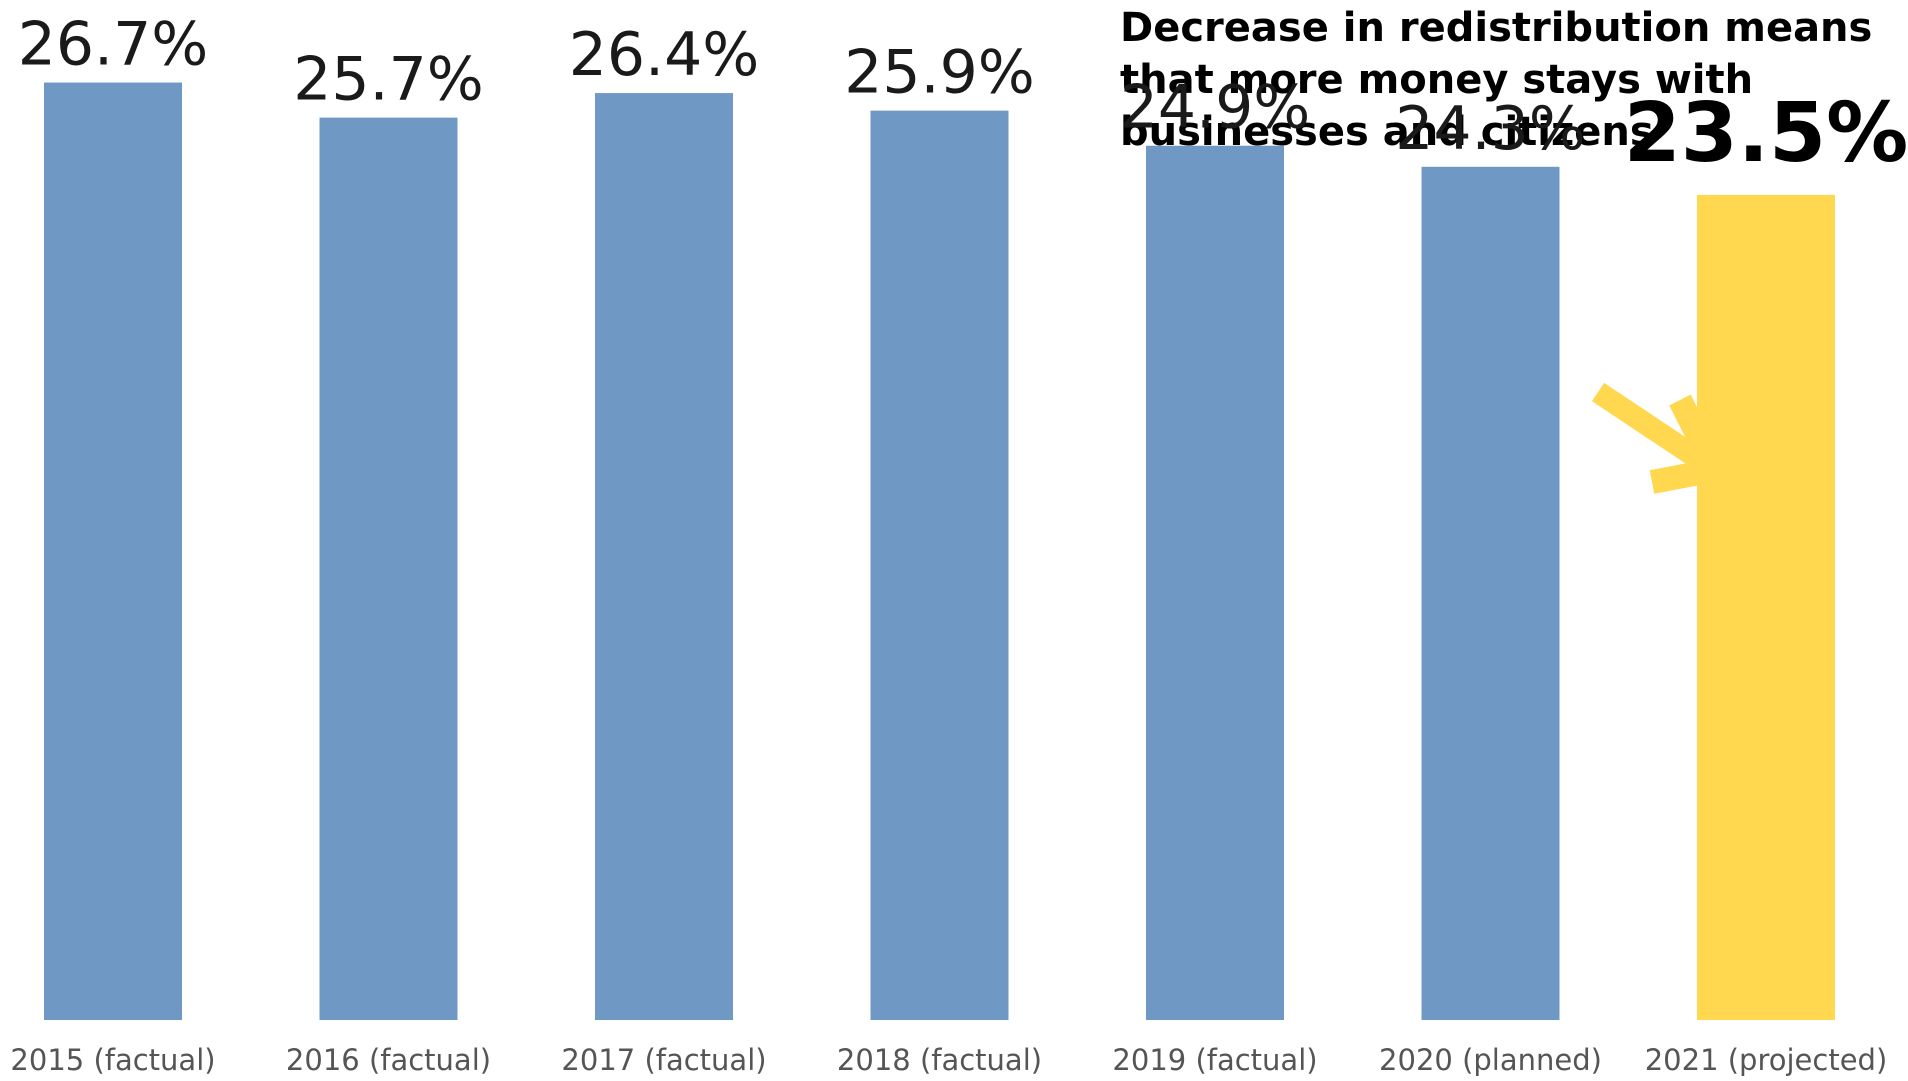  I want to click on data-label-1: 25.7%, so click(388, 80).